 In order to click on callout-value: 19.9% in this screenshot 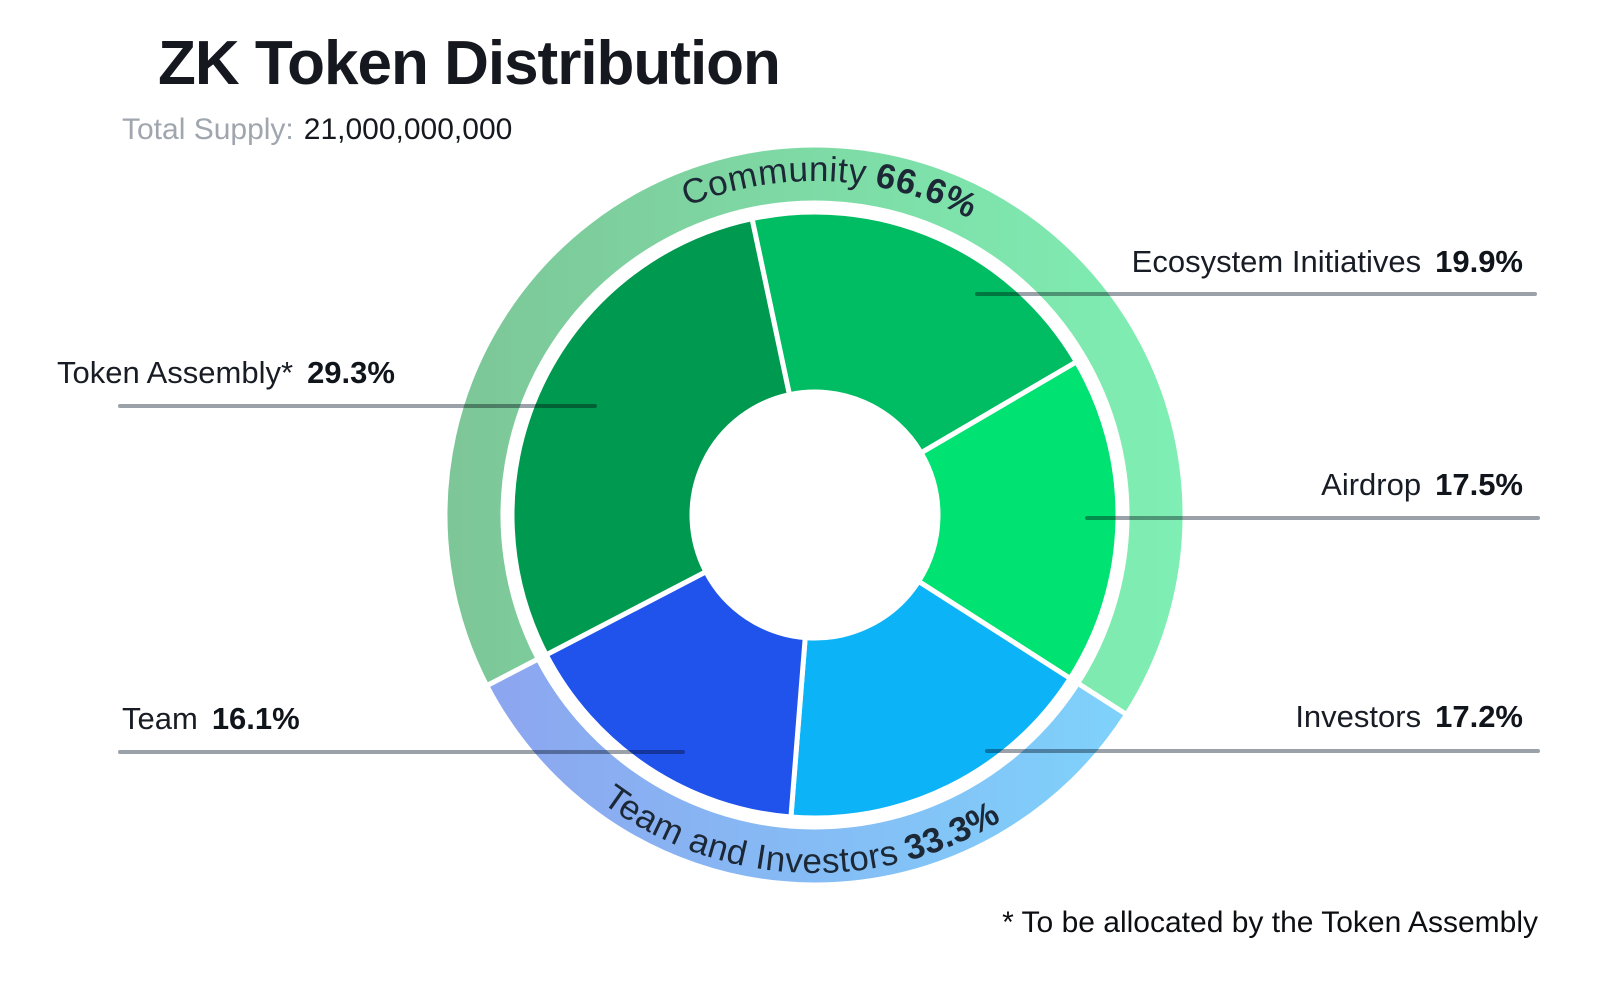, I will do `click(1479, 261)`.